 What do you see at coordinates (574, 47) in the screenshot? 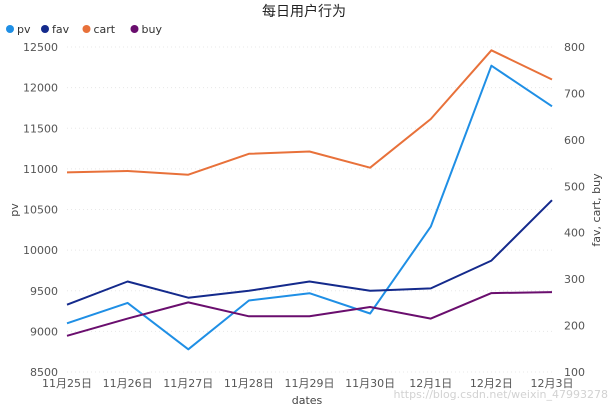
I see `right-y-tick-label: 800` at bounding box center [574, 47].